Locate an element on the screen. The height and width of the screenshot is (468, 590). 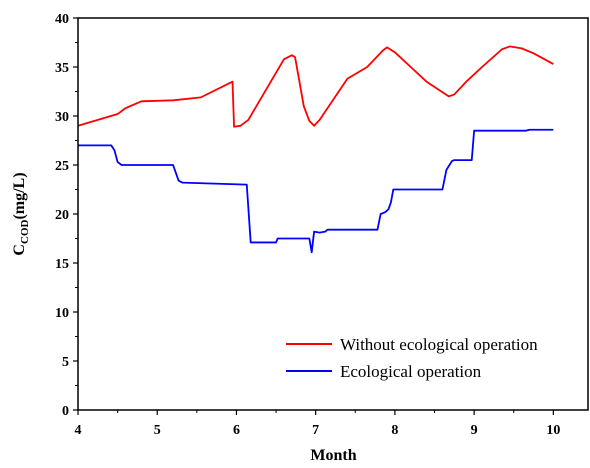
x-tick-label: 6 is located at coordinates (236, 430).